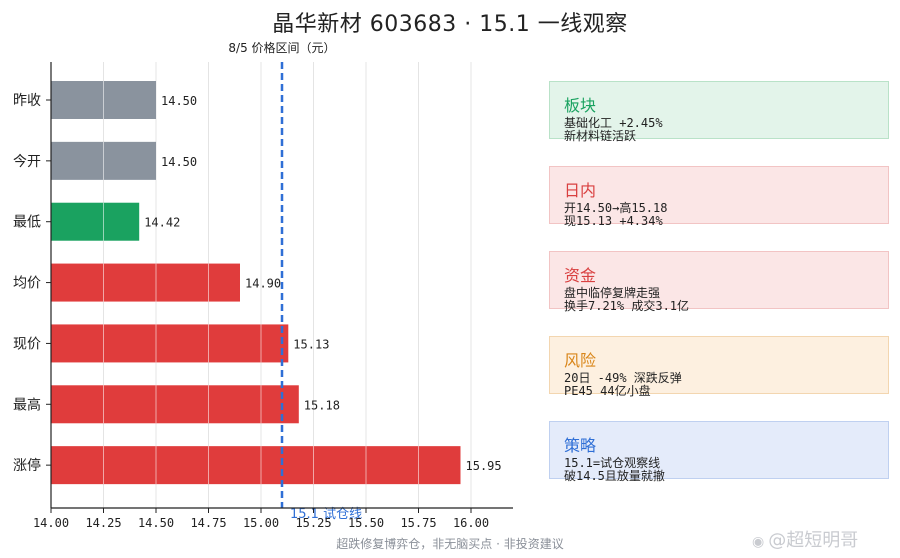 The width and height of the screenshot is (900, 558). What do you see at coordinates (27, 162) in the screenshot?
I see `category-label: 今开` at bounding box center [27, 162].